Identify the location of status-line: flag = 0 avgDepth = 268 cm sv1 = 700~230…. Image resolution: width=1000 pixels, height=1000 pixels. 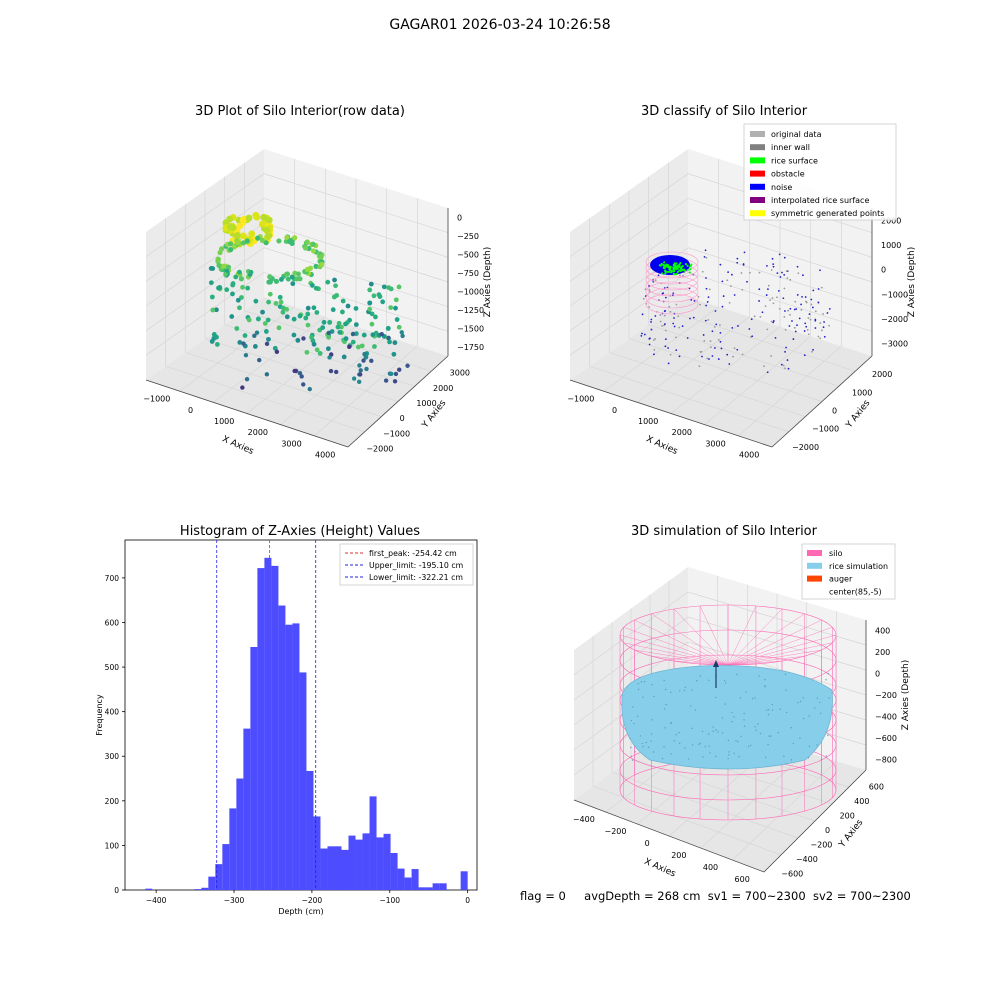
(715, 896).